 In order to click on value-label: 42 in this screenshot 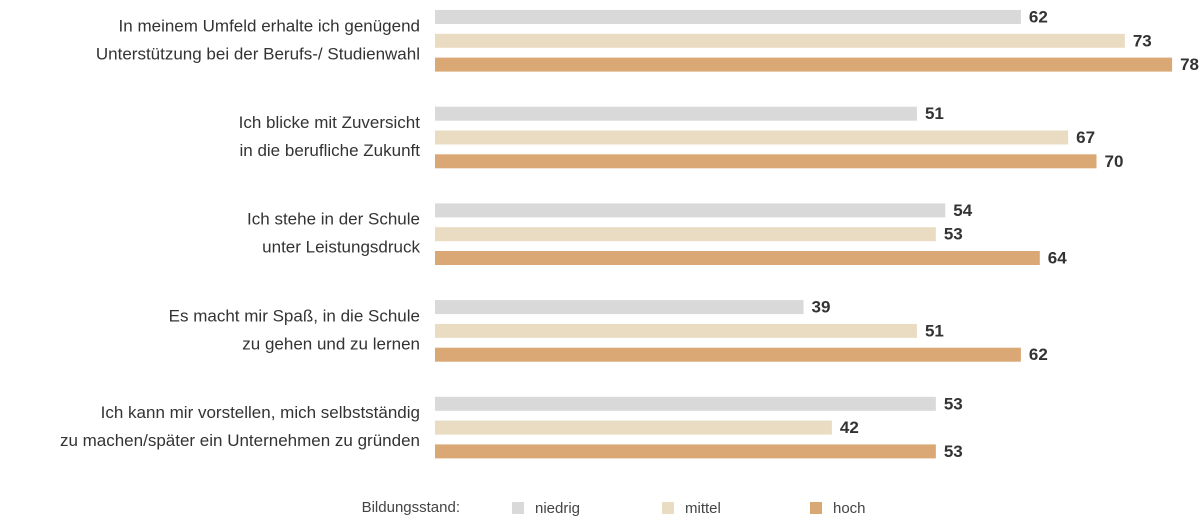, I will do `click(849, 427)`.